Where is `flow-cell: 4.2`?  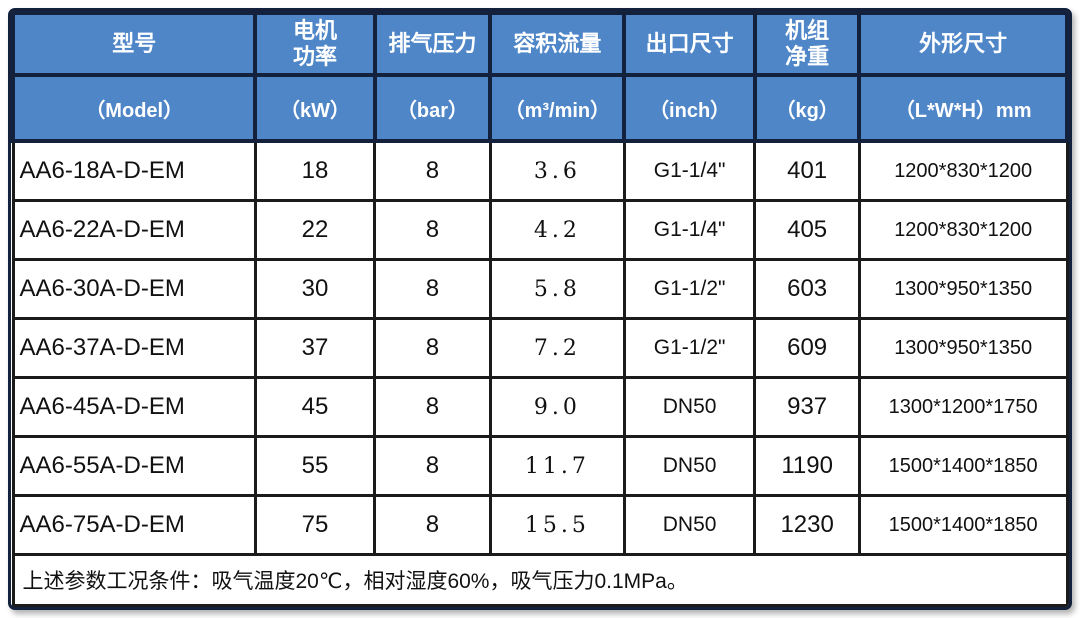 flow-cell: 4.2 is located at coordinates (557, 230).